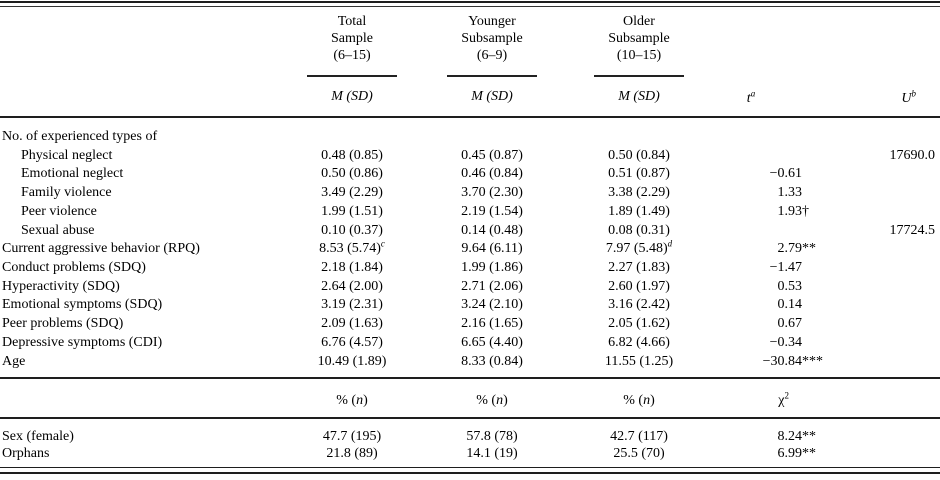 The height and width of the screenshot is (480, 940). What do you see at coordinates (639, 155) in the screenshot?
I see `cell-older-subsample: 0.50 (0.84)` at bounding box center [639, 155].